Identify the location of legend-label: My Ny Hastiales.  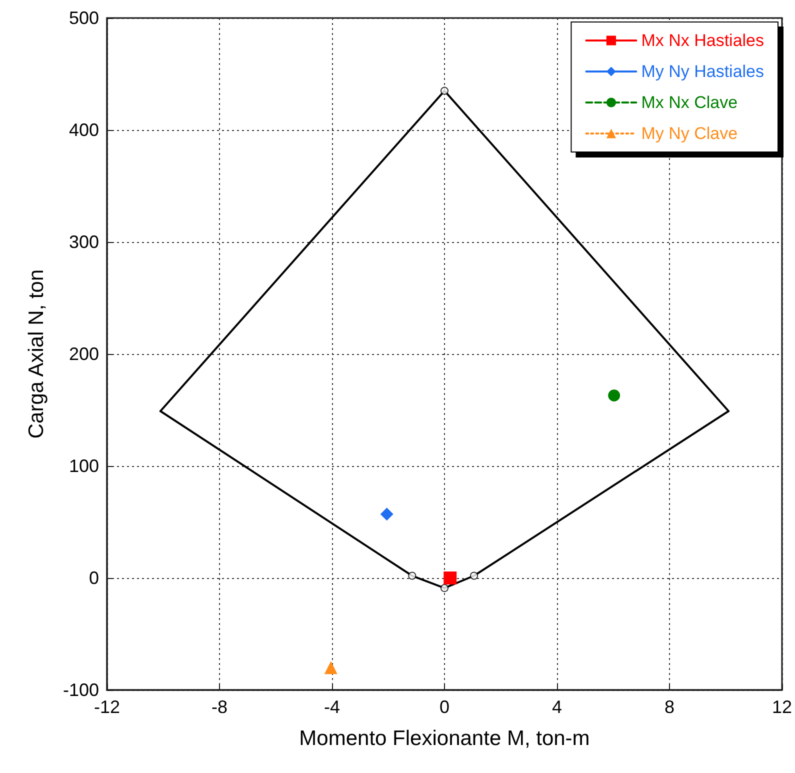
(702, 71).